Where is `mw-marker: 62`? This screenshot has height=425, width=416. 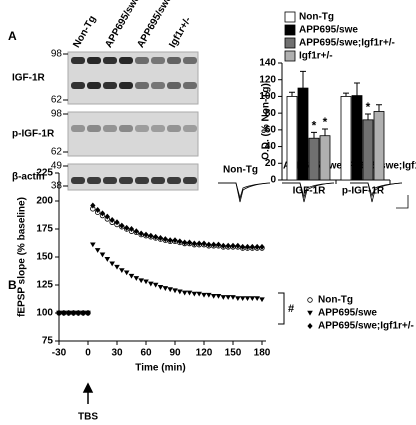
mw-marker: 62 is located at coordinates (57, 100).